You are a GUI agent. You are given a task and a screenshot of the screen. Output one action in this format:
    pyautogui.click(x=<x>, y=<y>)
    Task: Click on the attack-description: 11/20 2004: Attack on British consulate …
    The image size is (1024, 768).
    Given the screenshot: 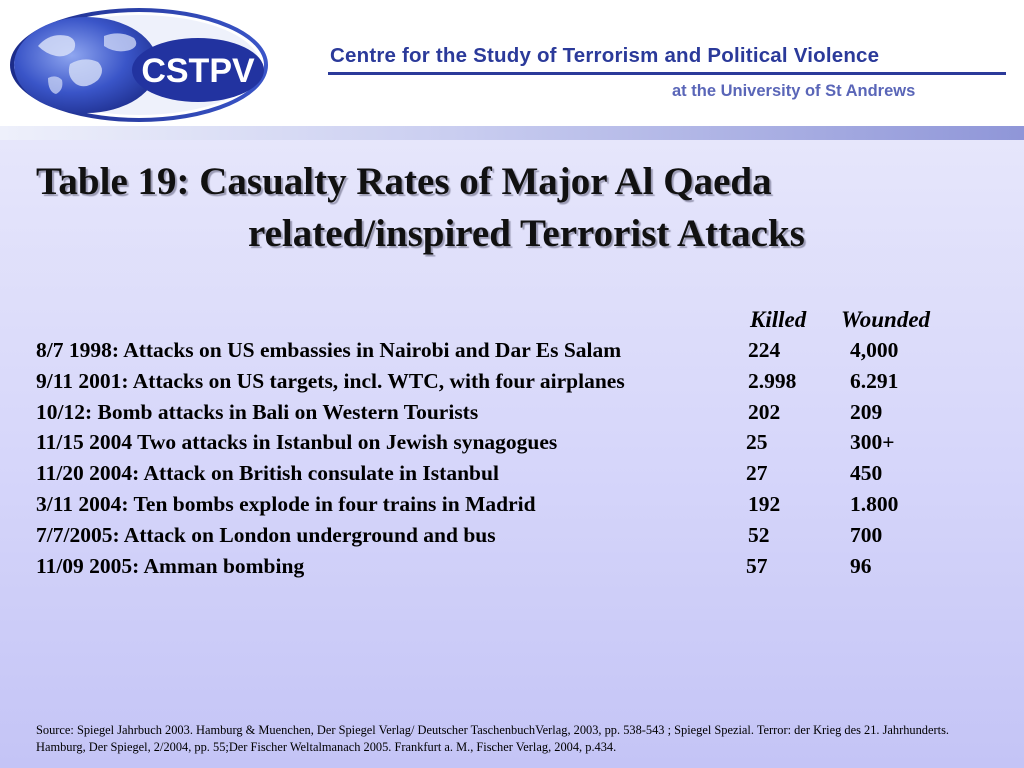 What is the action you would take?
    pyautogui.click(x=267, y=473)
    